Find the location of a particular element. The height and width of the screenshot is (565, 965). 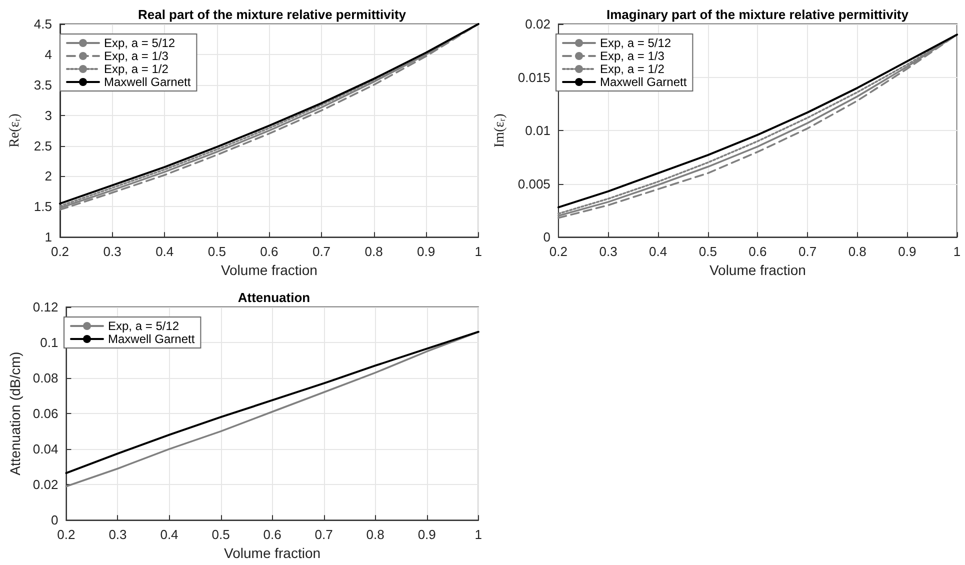

y-tick-label: 3.5 is located at coordinates (43, 84).